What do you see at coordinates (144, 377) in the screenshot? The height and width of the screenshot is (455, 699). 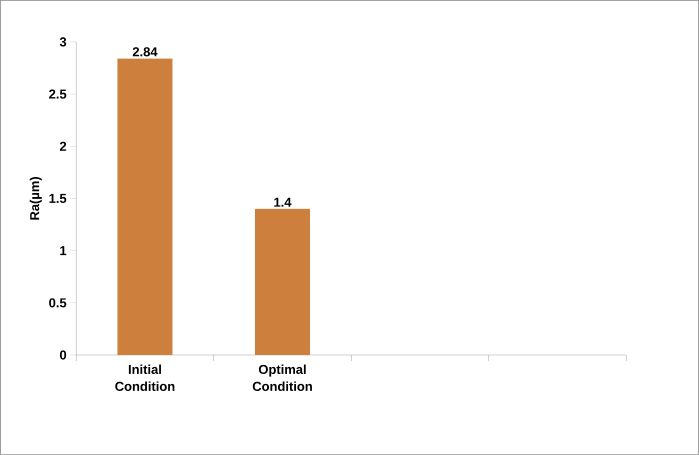 I see `x-tick-label: Initial Condition` at bounding box center [144, 377].